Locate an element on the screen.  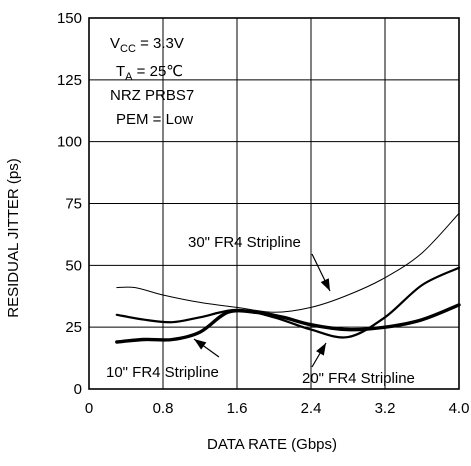
series-20in-stripline is located at coordinates (288, 302).